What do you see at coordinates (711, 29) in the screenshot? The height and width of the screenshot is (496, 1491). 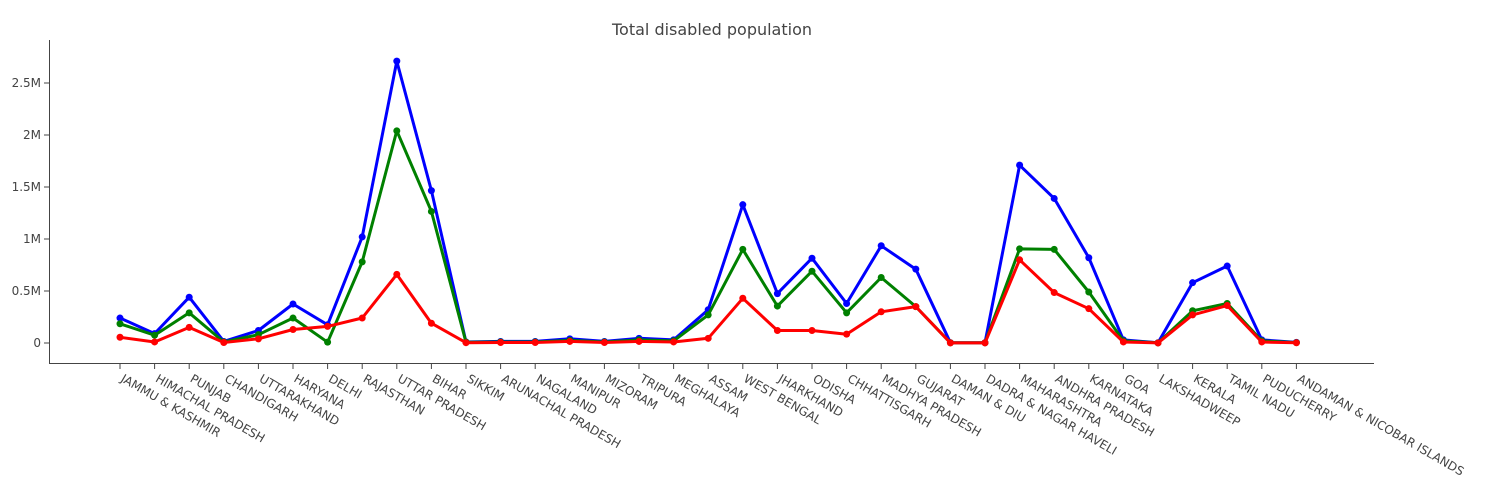 I see `chart-title: Total disabled population` at bounding box center [711, 29].